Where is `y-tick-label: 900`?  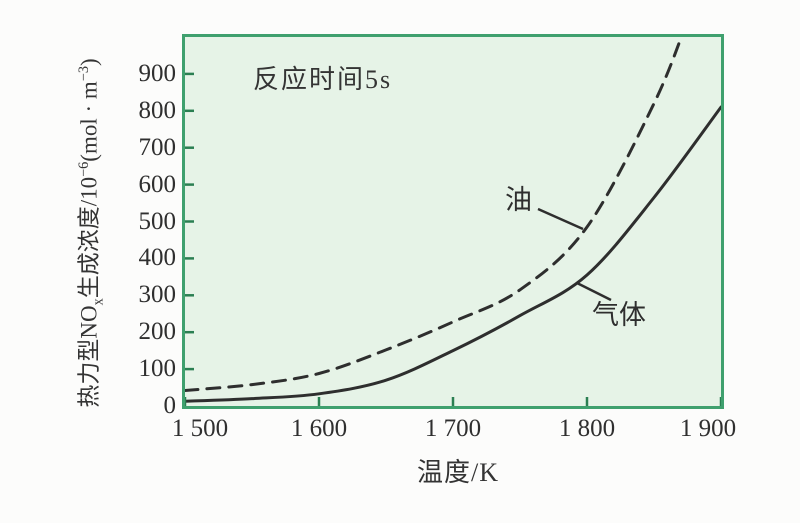
y-tick-label: 900 is located at coordinates (157, 73).